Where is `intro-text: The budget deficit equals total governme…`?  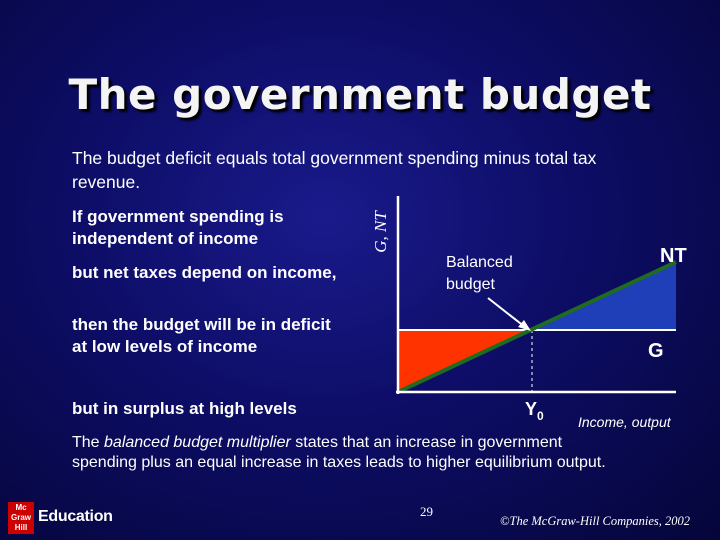
intro-text: The budget deficit equals total governme… is located at coordinates (334, 170).